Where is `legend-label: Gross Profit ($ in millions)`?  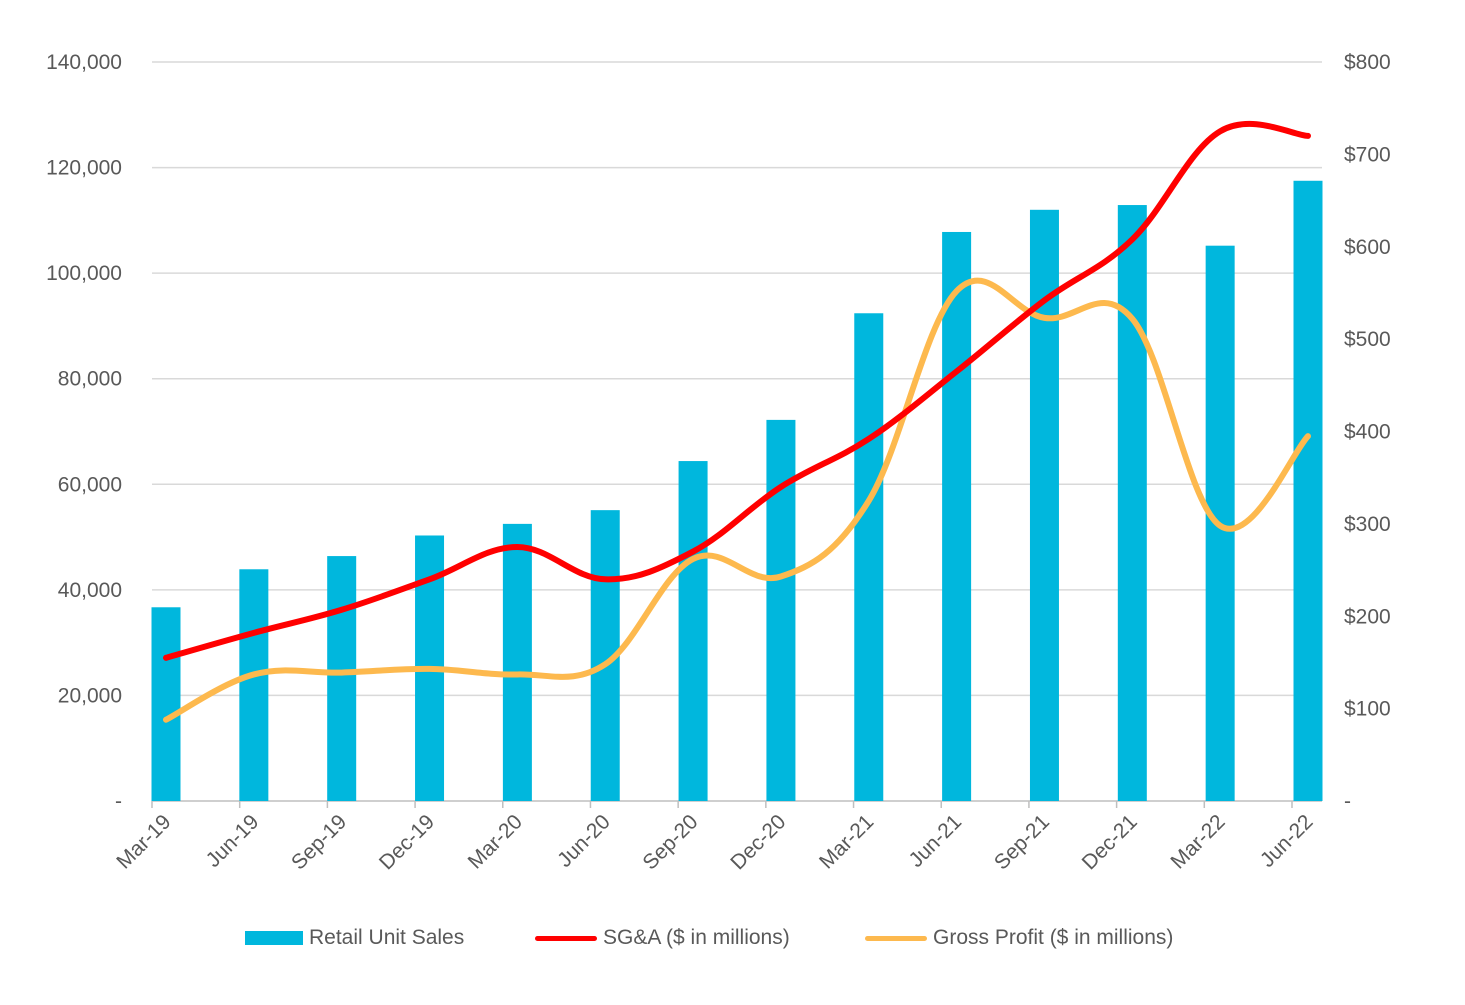
legend-label: Gross Profit ($ in millions) is located at coordinates (1053, 937).